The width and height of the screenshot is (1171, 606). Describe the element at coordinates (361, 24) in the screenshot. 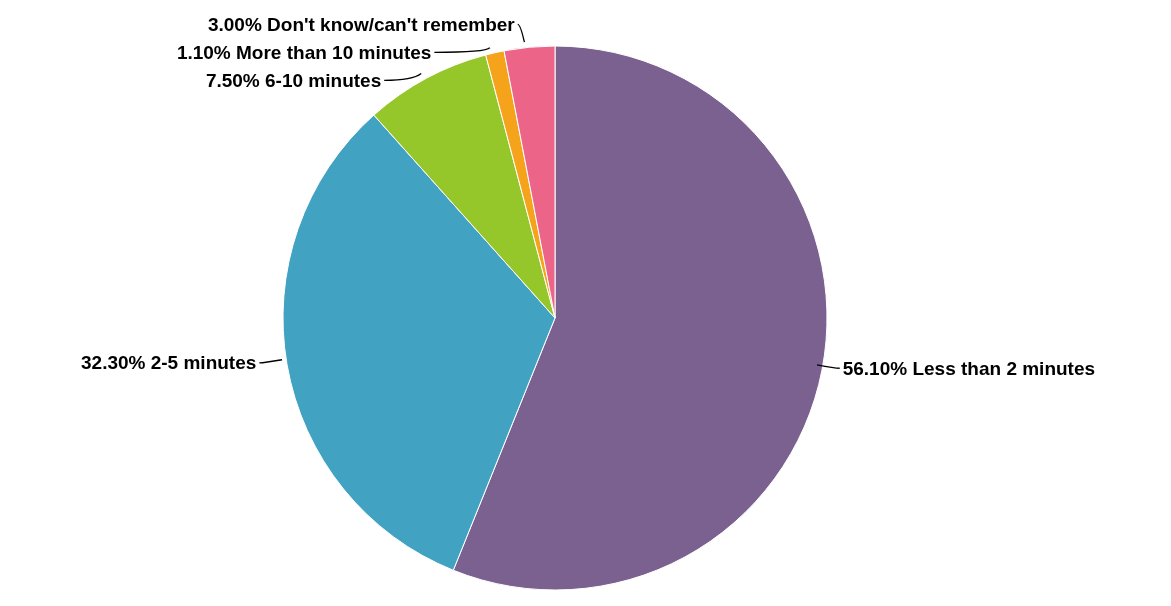

I see `slice-label: 3.00% Don't know/can't remember` at that location.